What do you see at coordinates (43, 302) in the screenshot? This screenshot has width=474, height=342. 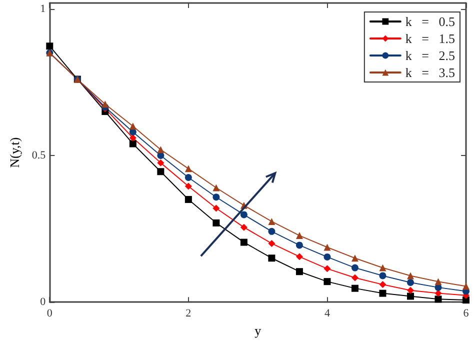 I see `y-tick-label: 0` at bounding box center [43, 302].